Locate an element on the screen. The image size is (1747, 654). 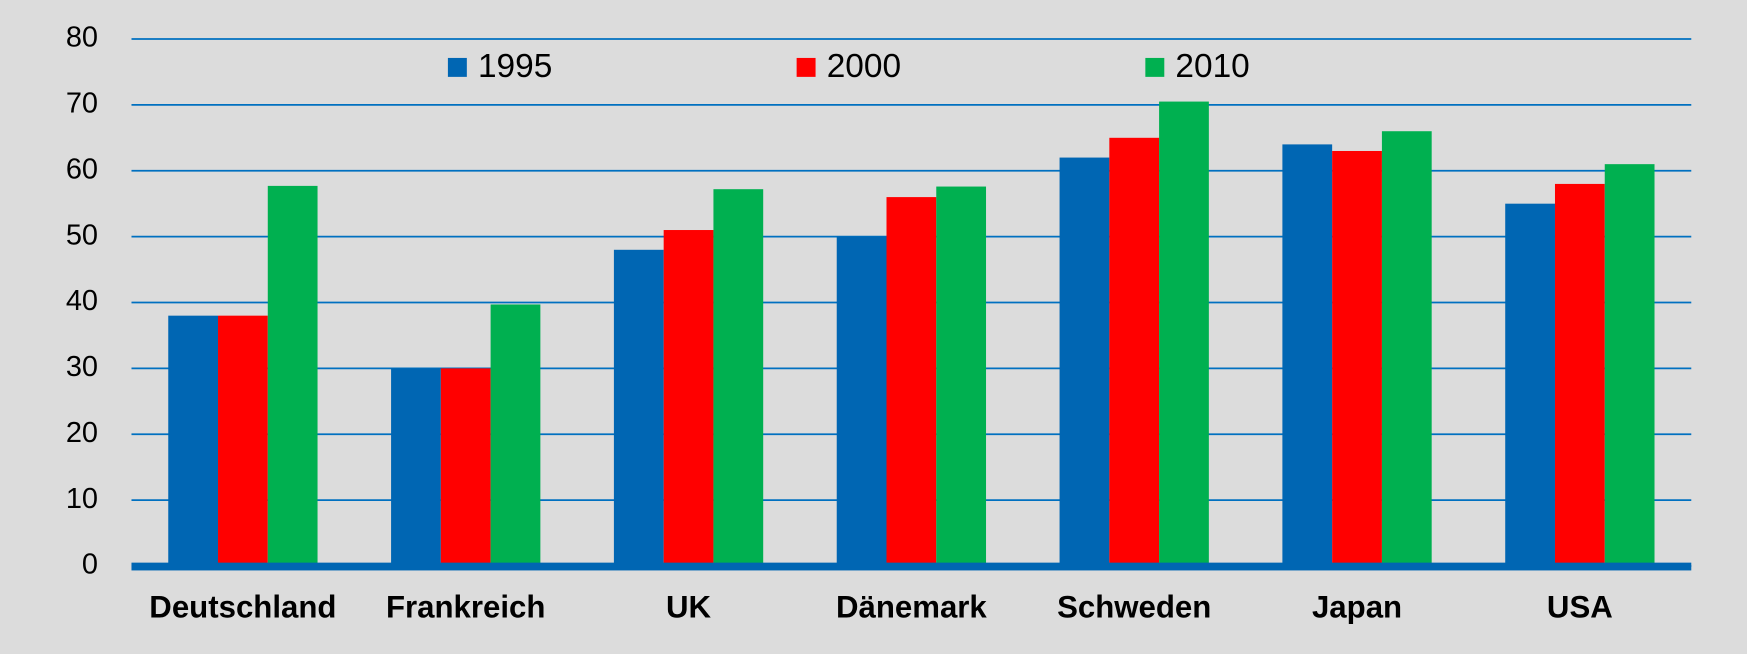
y-tick-label: 60 is located at coordinates (82, 169).